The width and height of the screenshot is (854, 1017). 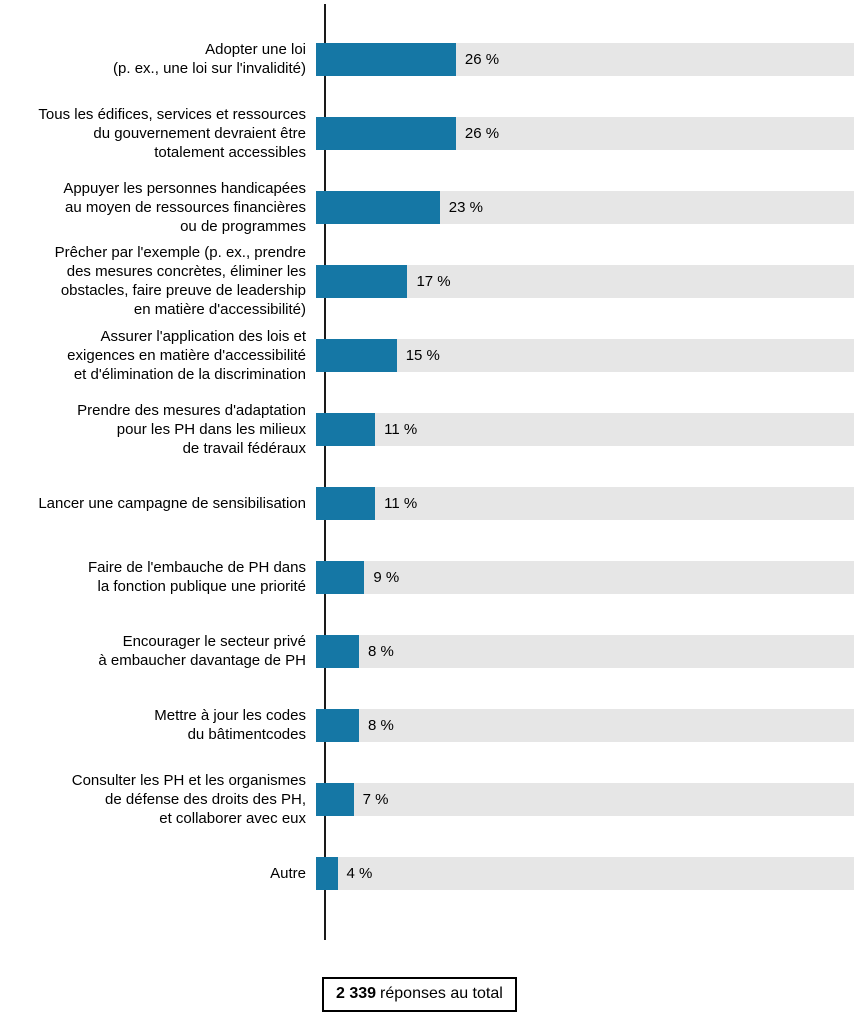 I want to click on total-responses-label: réponses au total, so click(x=441, y=993).